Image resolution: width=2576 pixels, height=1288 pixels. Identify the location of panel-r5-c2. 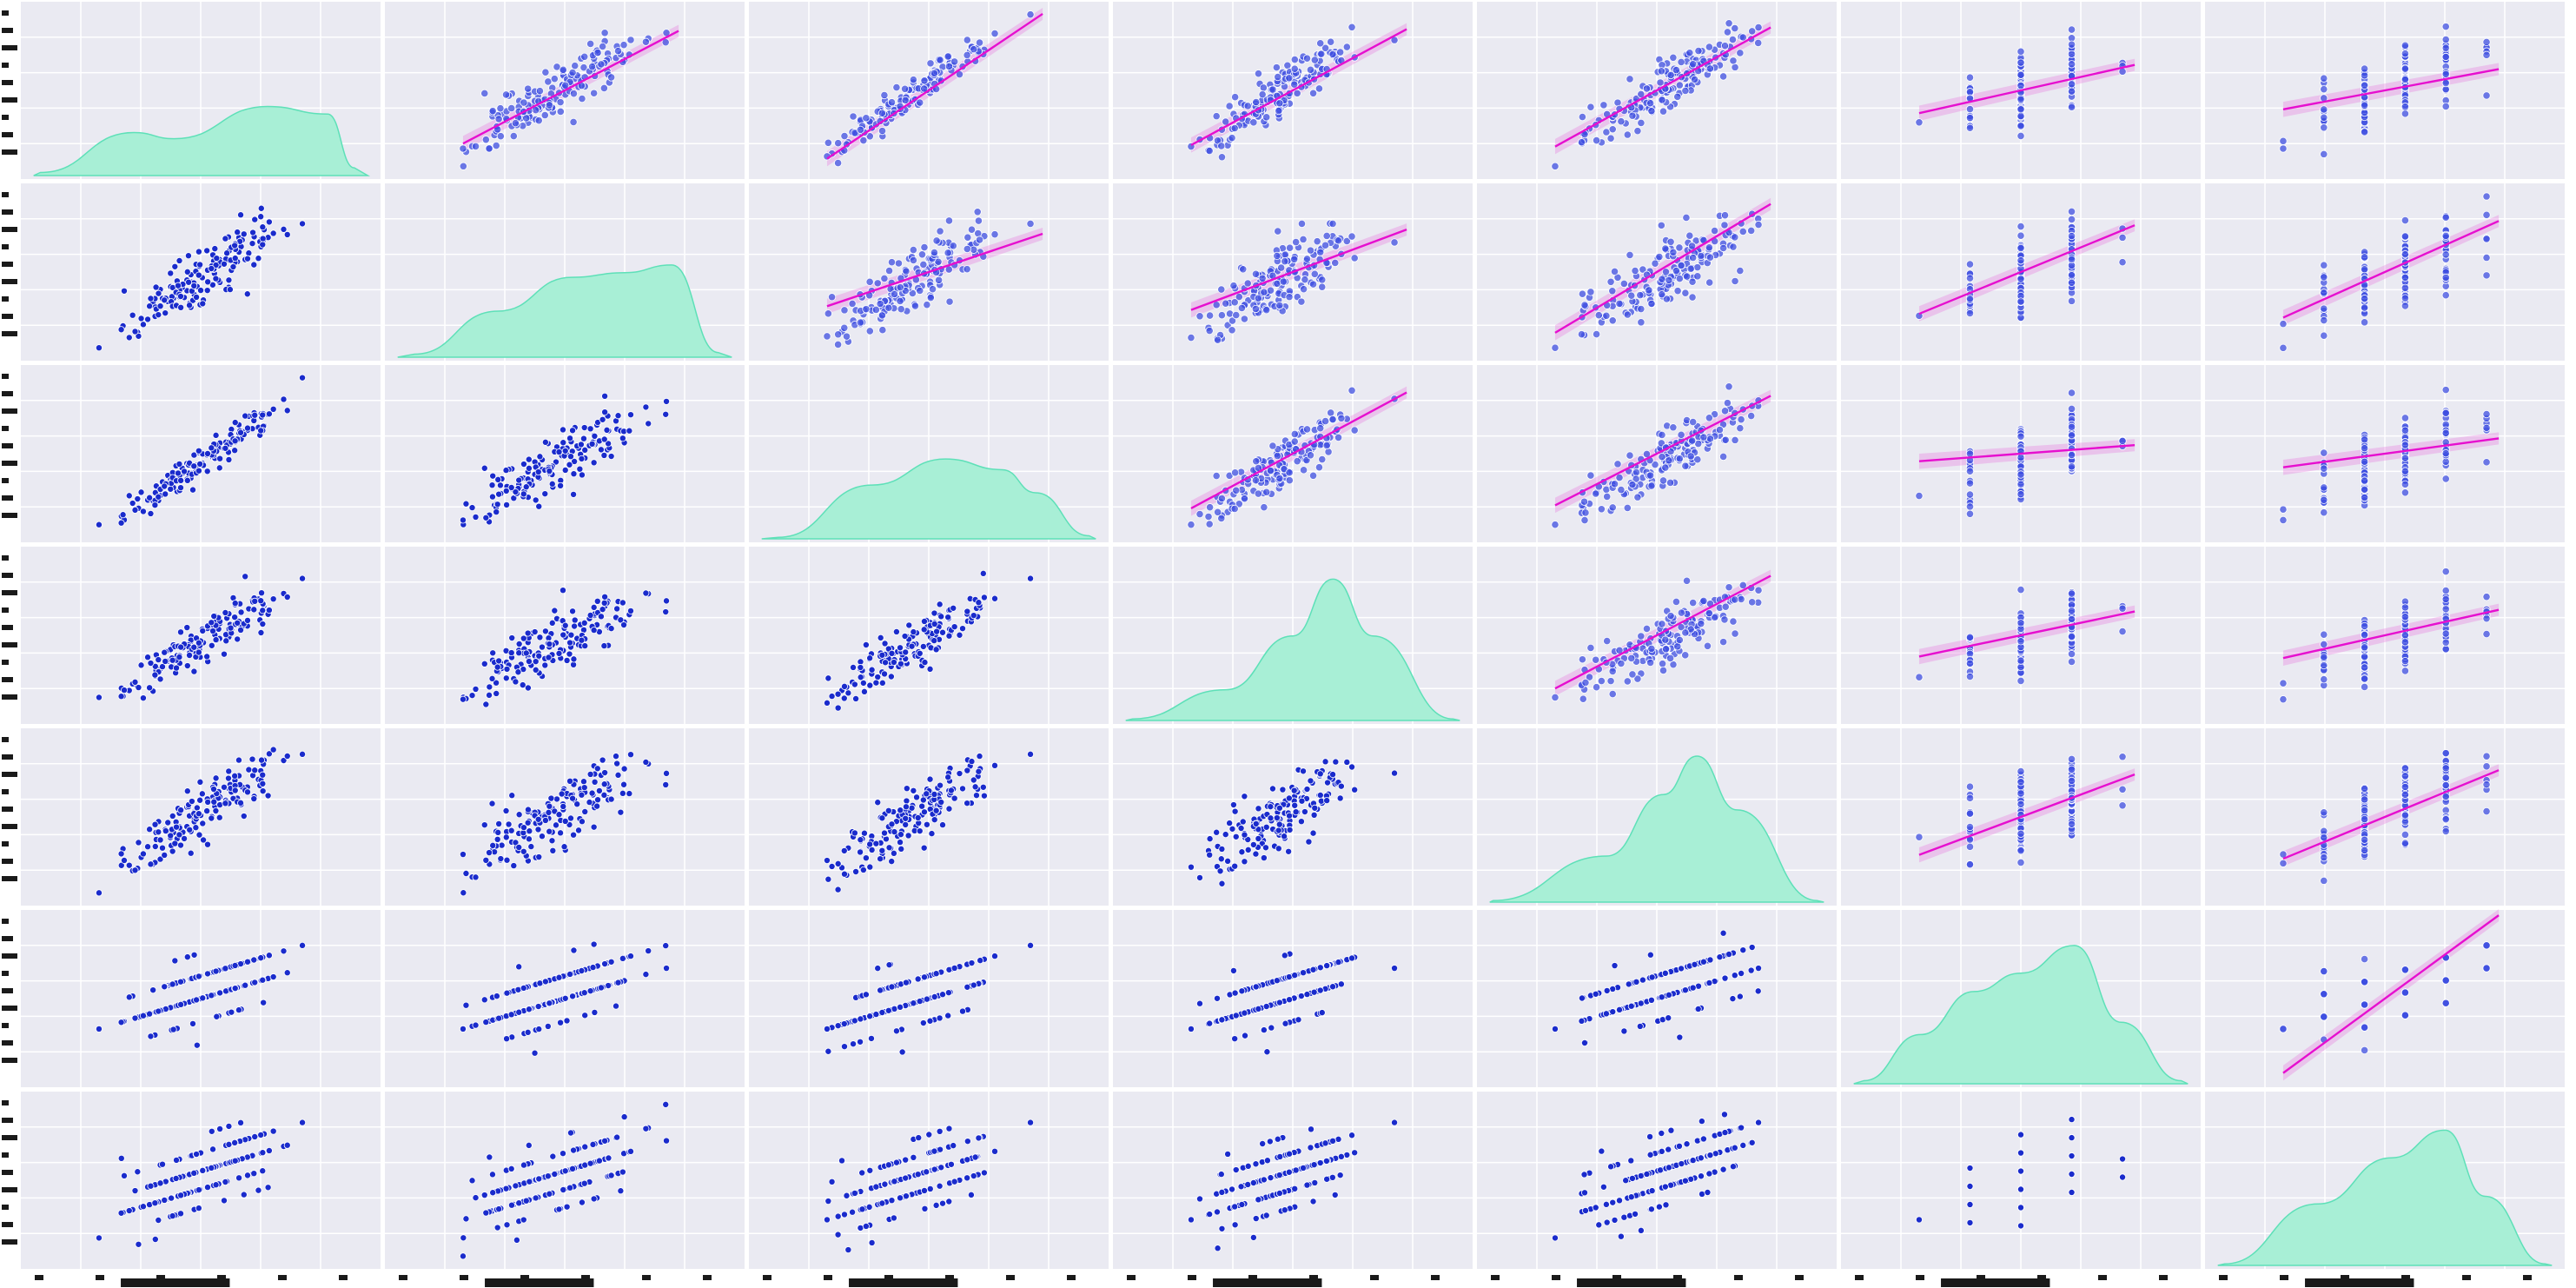
(565, 817).